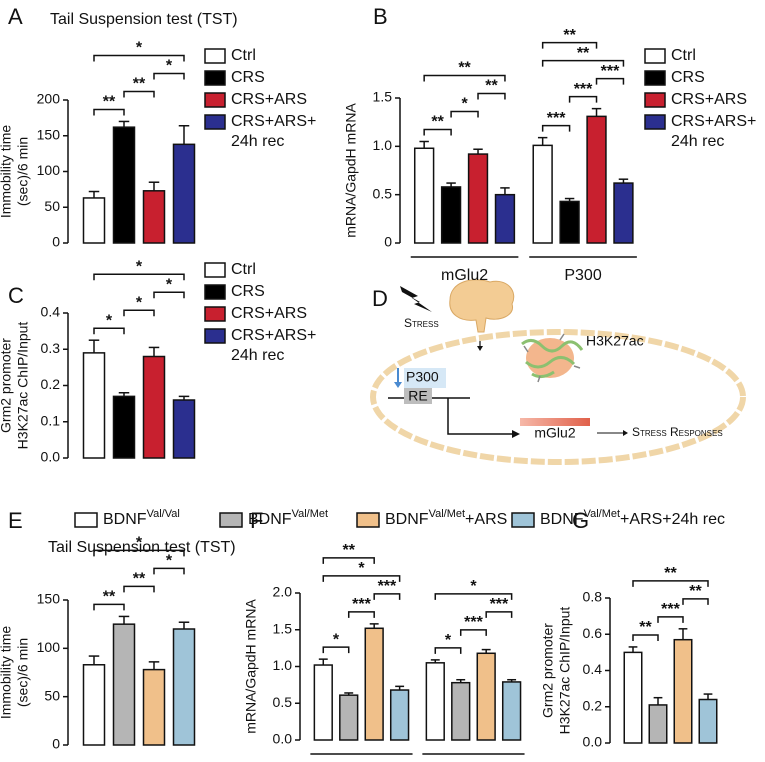  What do you see at coordinates (248, 291) in the screenshot?
I see `legend-label: CRS` at bounding box center [248, 291].